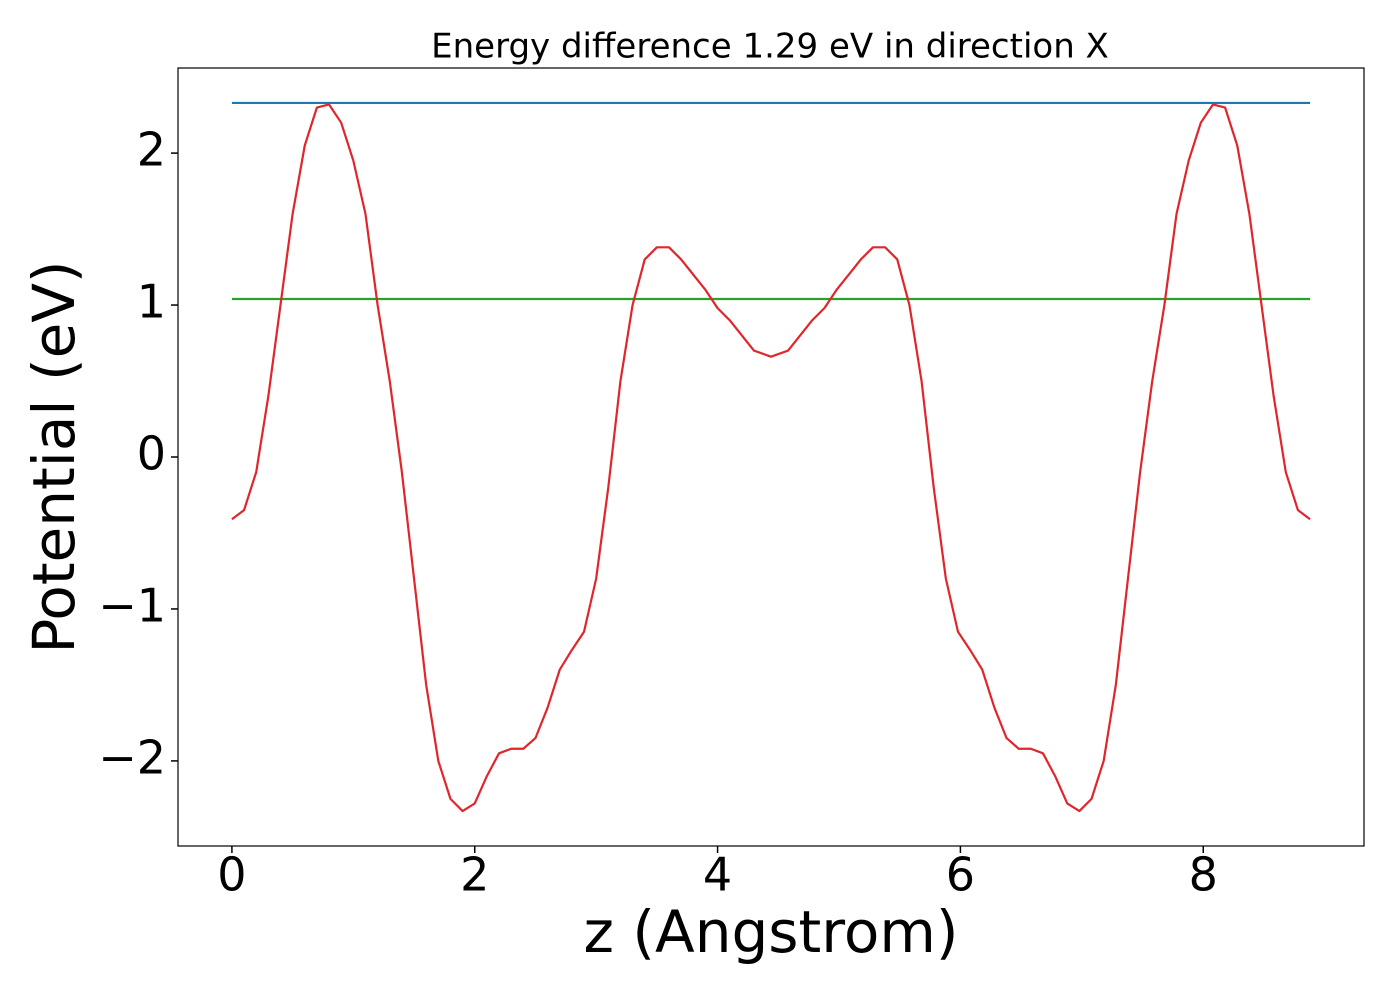 This screenshot has width=1400, height=1000. What do you see at coordinates (151, 454) in the screenshot?
I see `y-tick-label: 0` at bounding box center [151, 454].